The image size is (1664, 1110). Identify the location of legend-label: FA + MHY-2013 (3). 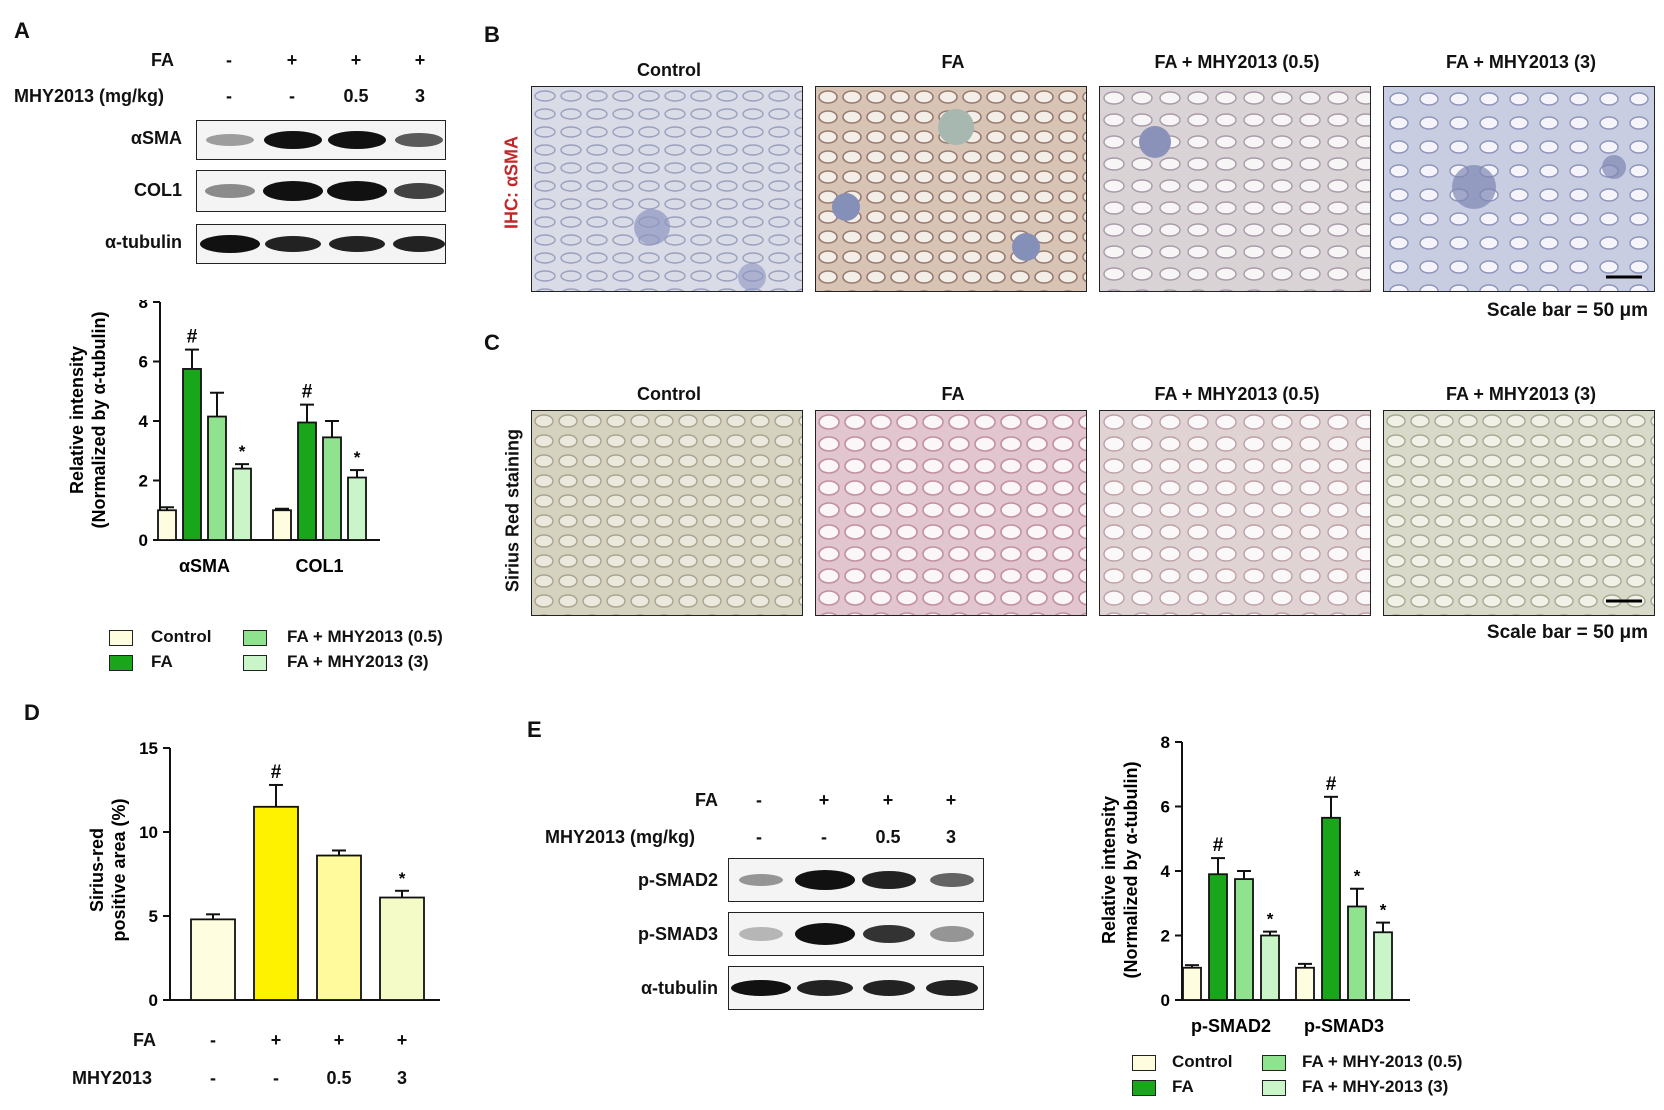
(1375, 1086).